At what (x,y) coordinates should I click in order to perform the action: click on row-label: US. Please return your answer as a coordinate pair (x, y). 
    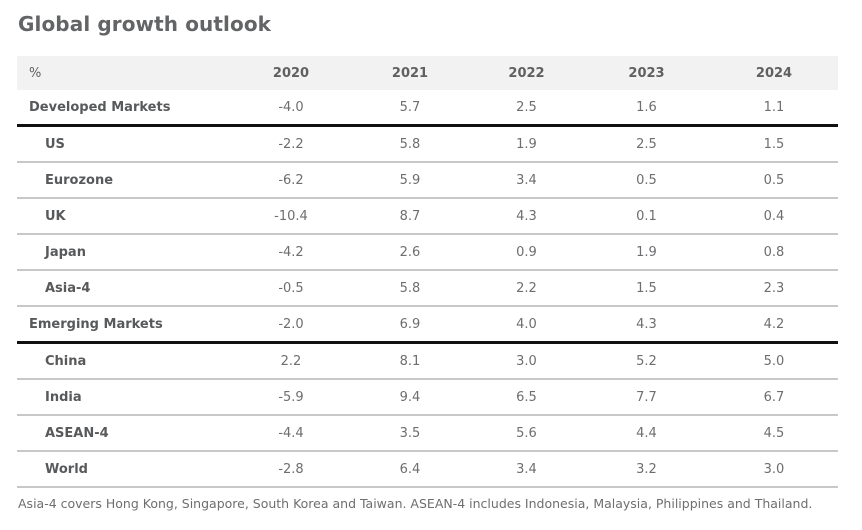
    Looking at the image, I should click on (124, 144).